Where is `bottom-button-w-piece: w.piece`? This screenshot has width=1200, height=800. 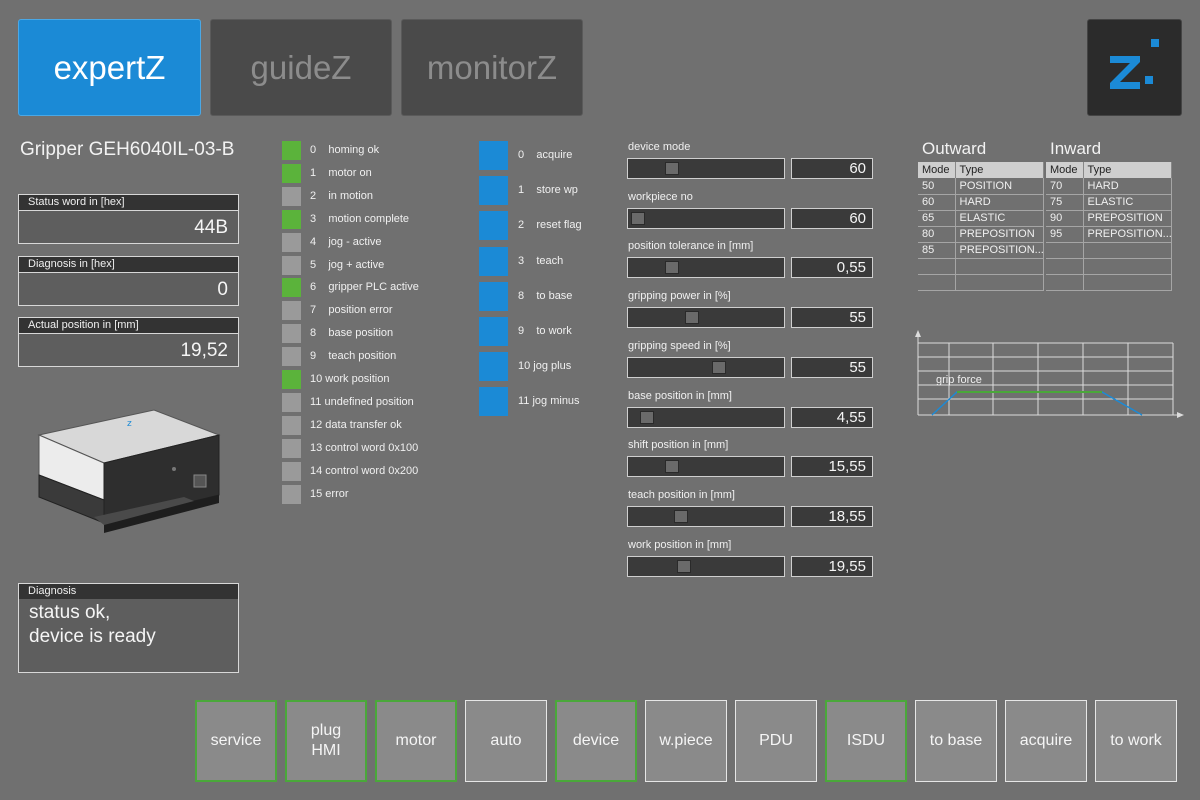
bottom-button-w-piece: w.piece is located at coordinates (686, 741).